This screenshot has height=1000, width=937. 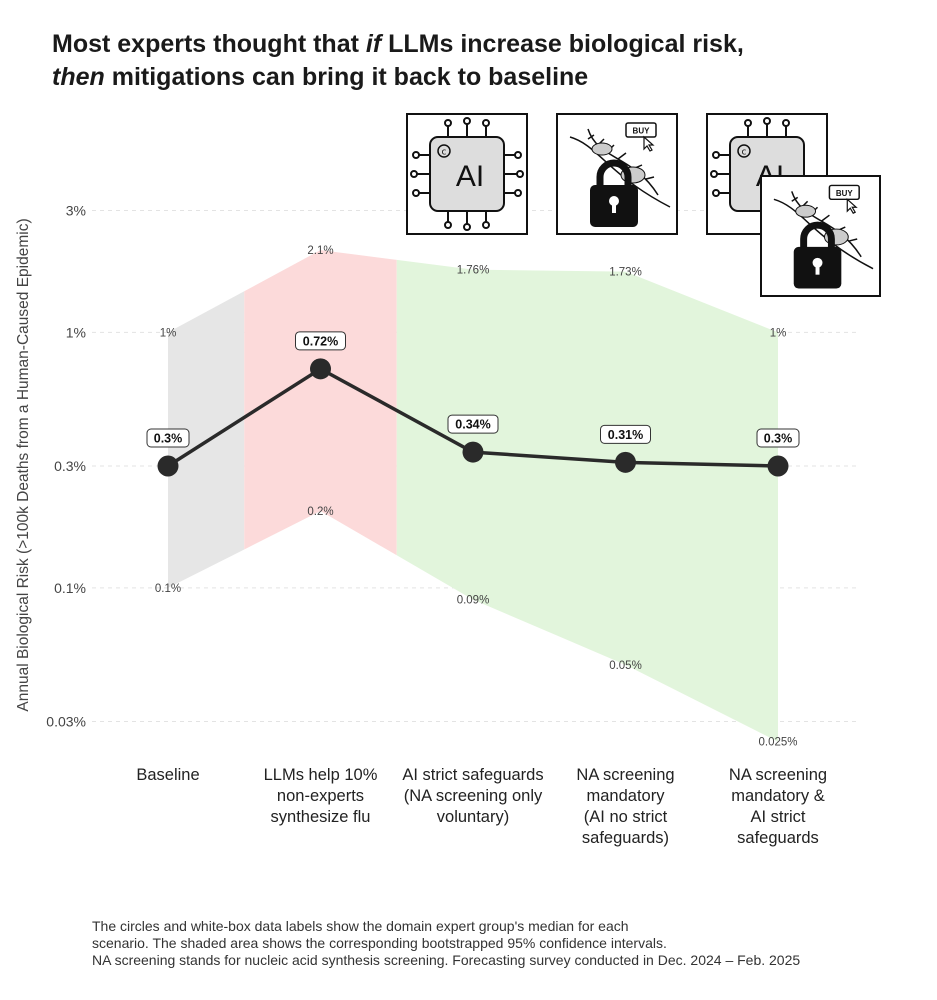 What do you see at coordinates (320, 512) in the screenshot?
I see `ci-lower-label: 0.2%` at bounding box center [320, 512].